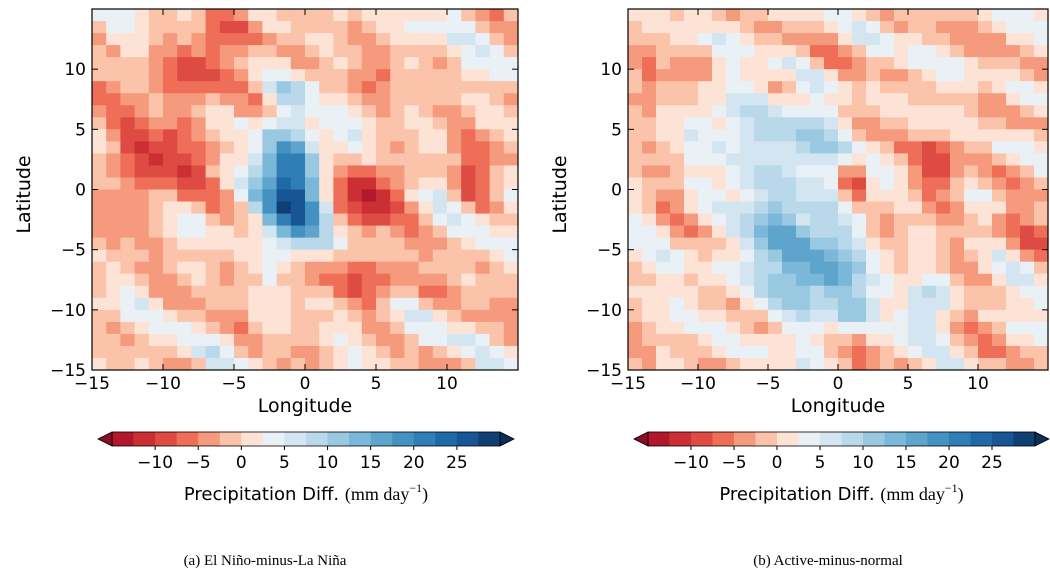 This screenshot has height=572, width=1050. I want to click on colorbar-label: Precipitation Diff. (mm day−1), so click(841, 493).